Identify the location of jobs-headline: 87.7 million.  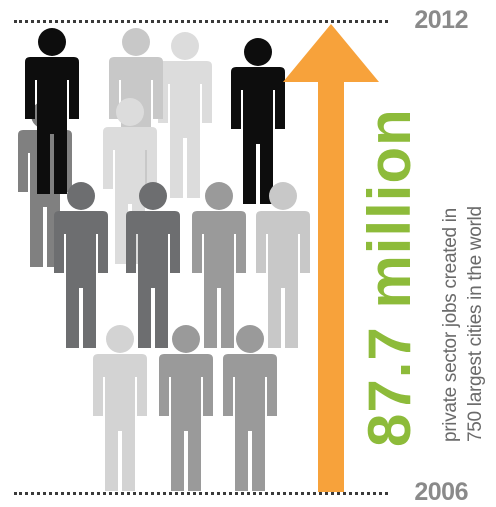
(389, 277).